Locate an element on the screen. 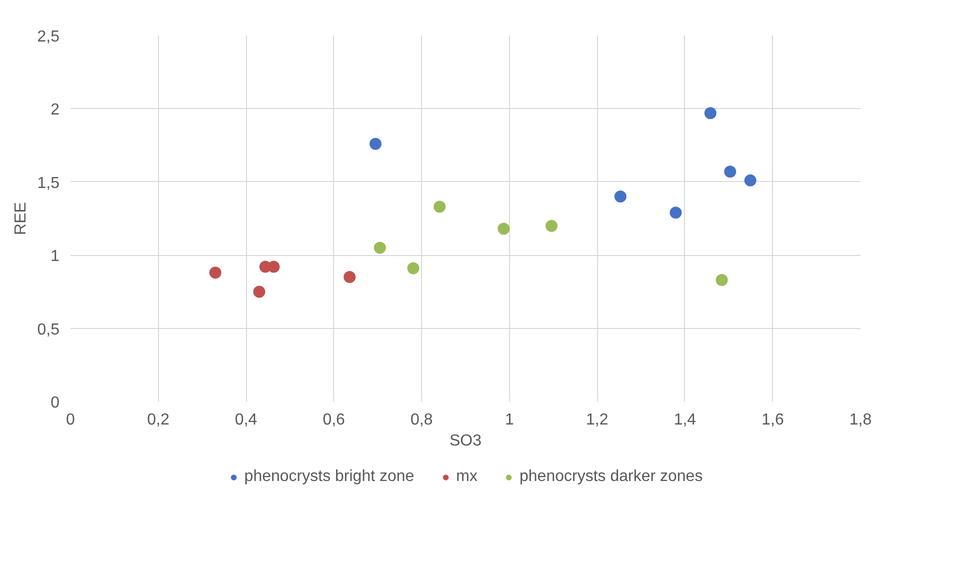  legend-label: phenocrysts darker zones is located at coordinates (611, 477).